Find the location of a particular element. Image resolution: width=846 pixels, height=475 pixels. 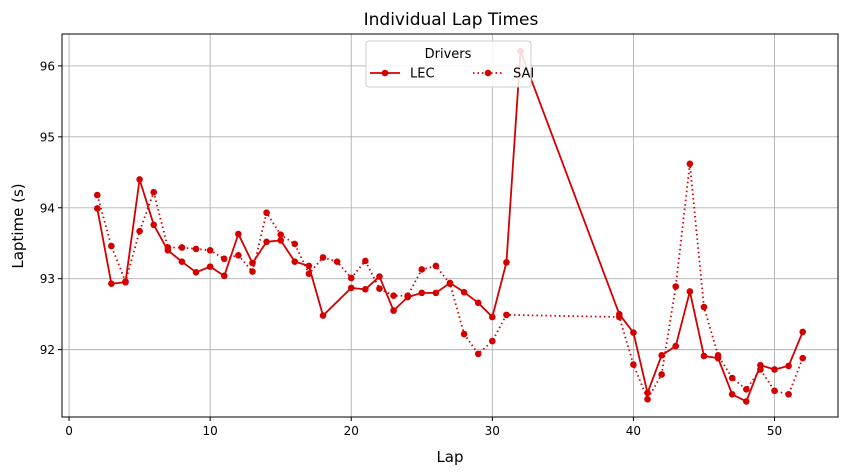

y-tick-label: 92 is located at coordinates (47, 350).